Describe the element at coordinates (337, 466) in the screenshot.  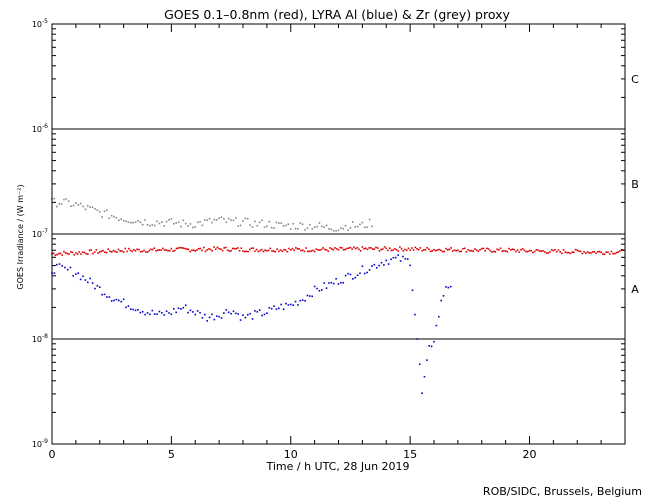
I see `x-axis-label: Time / h UTC, 28 Jun 2019` at that location.